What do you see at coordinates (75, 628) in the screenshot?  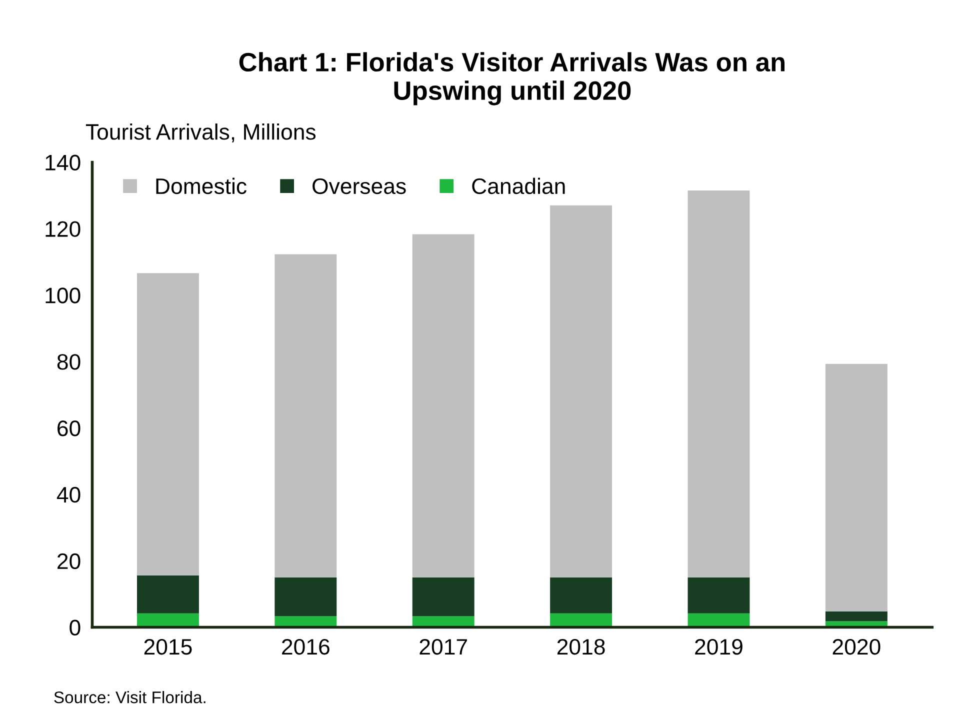 I see `y-tick-label: 0` at bounding box center [75, 628].